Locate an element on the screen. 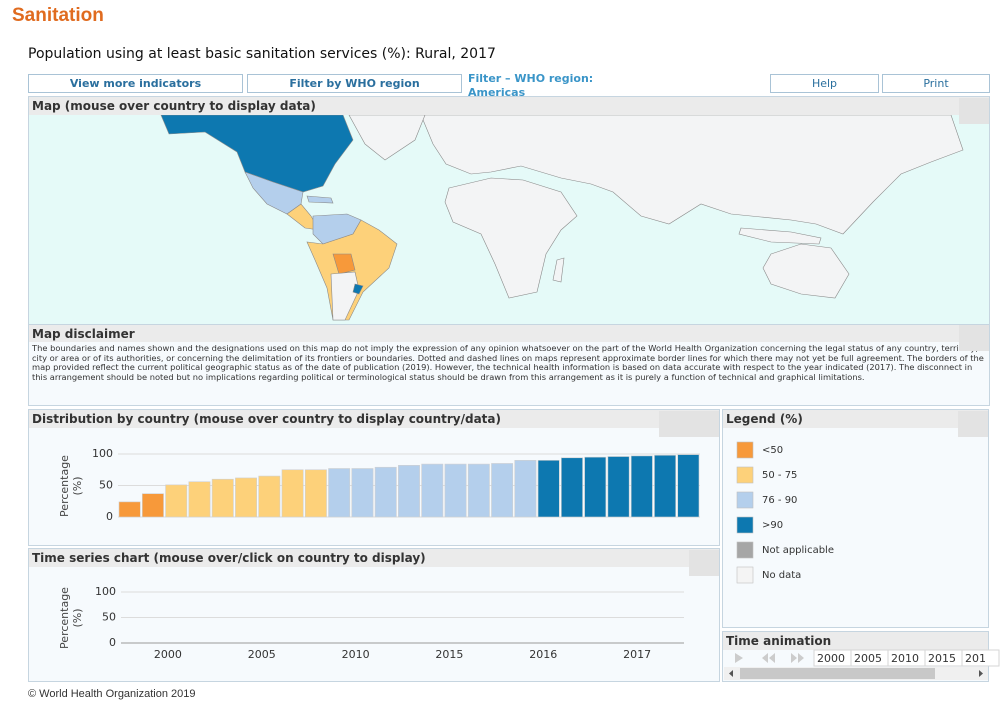  page-title: Sanitation is located at coordinates (58, 15).